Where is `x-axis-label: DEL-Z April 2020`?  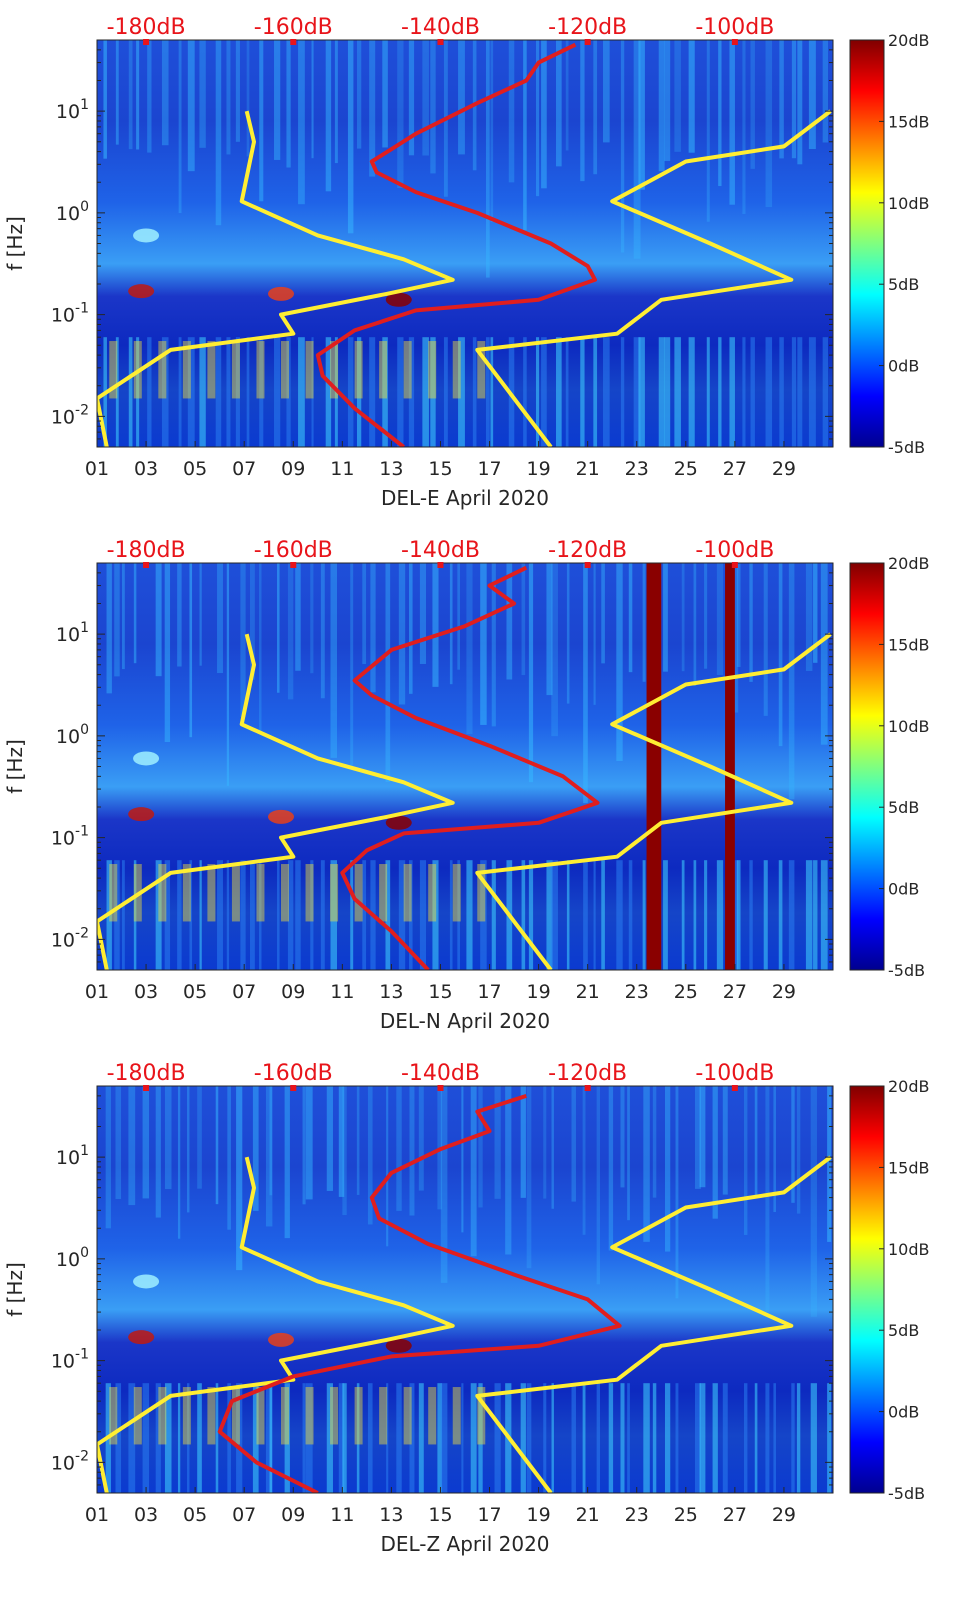
x-axis-label: DEL-Z April 2020 is located at coordinates (464, 1544).